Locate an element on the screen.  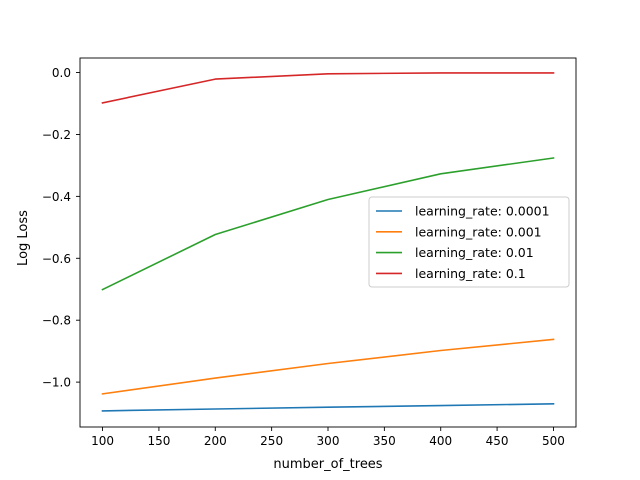
y-tick-label: −0.2 is located at coordinates (56, 135).